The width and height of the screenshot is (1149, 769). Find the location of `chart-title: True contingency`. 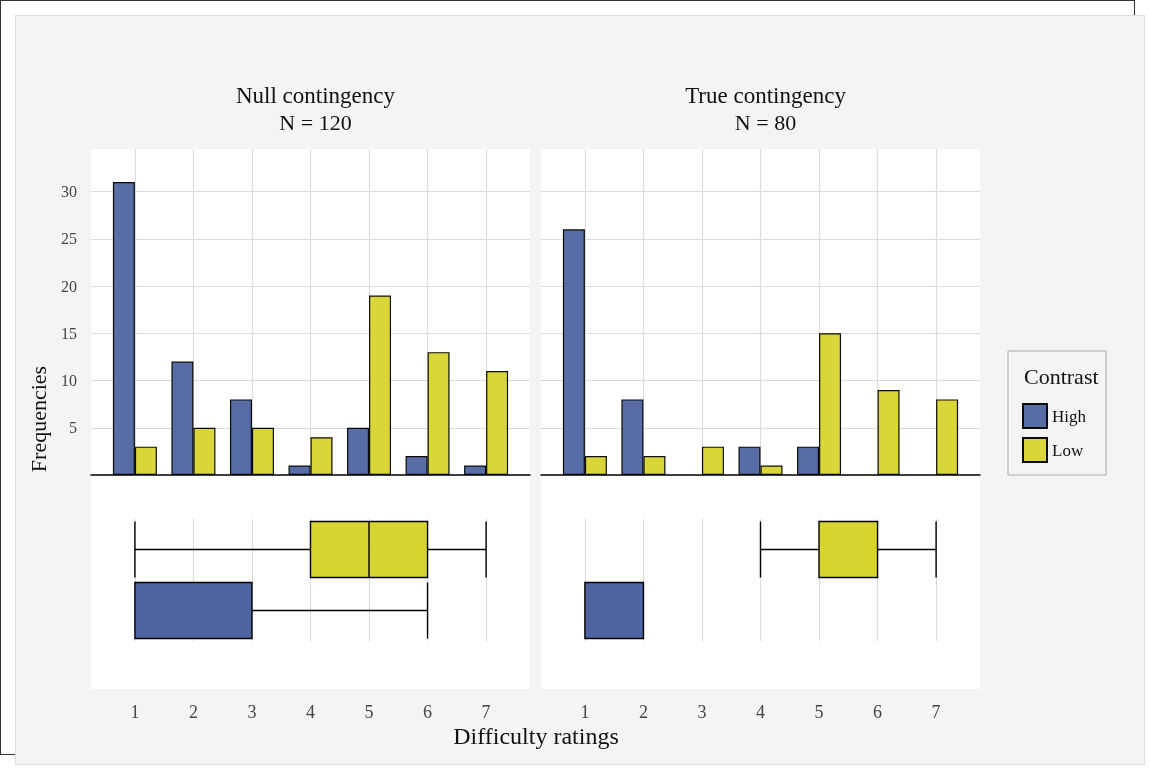

chart-title: True contingency is located at coordinates (766, 95).